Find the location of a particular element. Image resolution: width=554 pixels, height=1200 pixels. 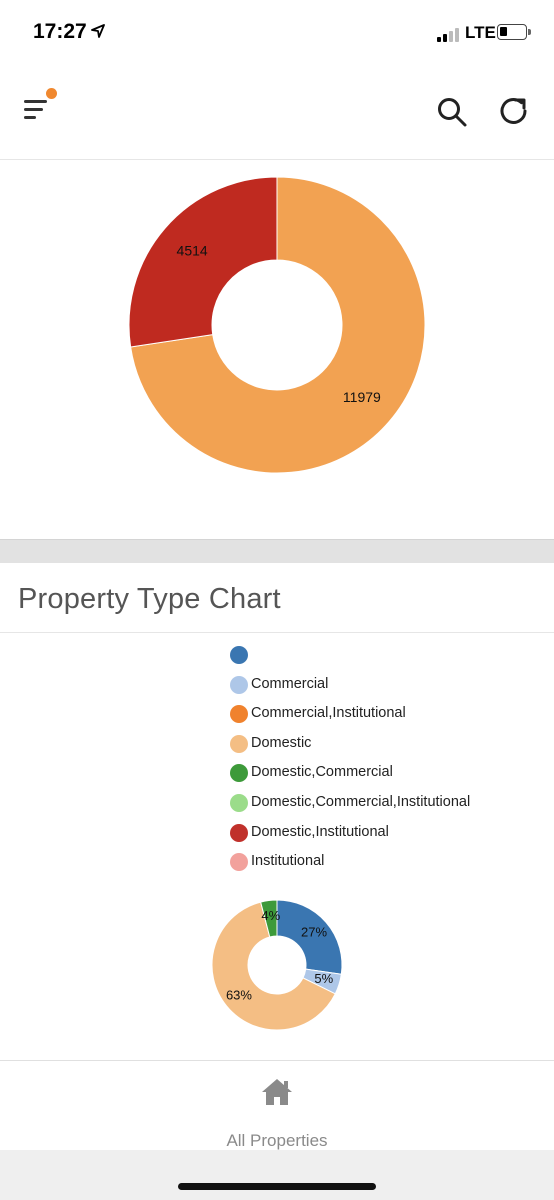

signal-strength-icon is located at coordinates (449, 34).